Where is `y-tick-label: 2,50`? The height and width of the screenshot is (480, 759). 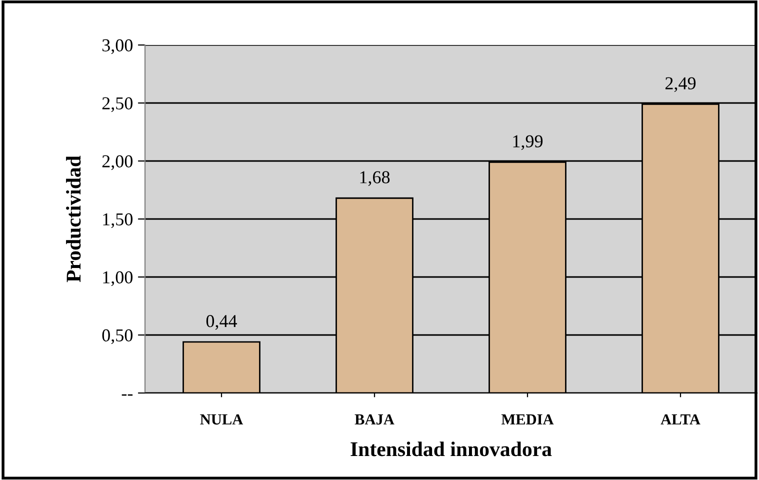 y-tick-label: 2,50 is located at coordinates (117, 104).